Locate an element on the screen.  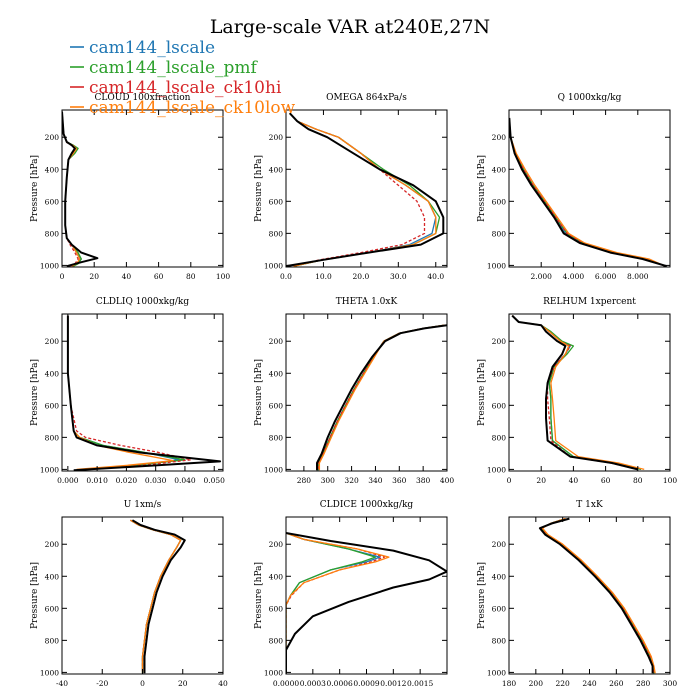
x-tick-label: 0.0009 is located at coordinates (366, 683).